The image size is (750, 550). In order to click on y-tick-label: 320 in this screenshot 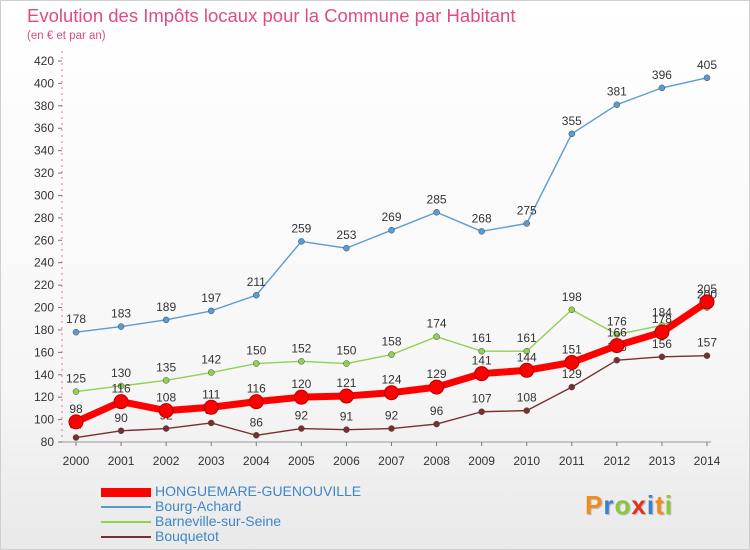, I will do `click(44, 173)`.